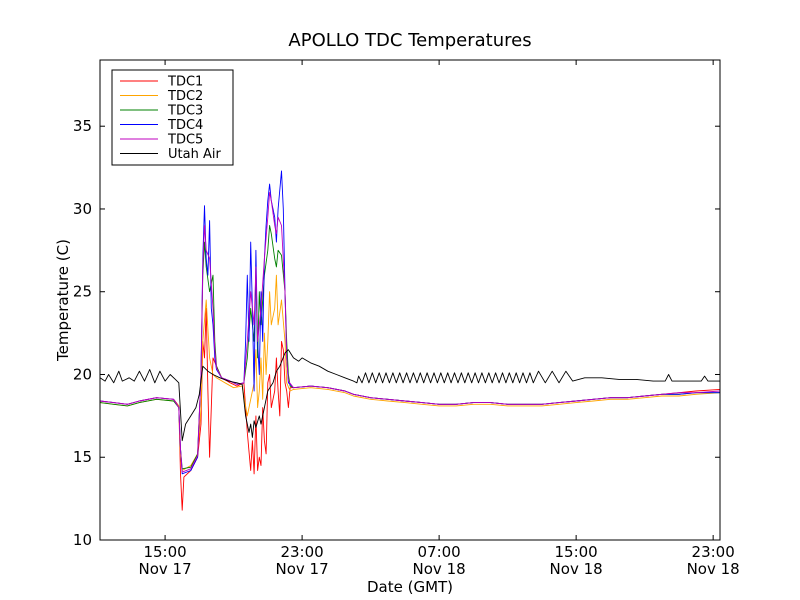 Image resolution: width=800 pixels, height=600 pixels. I want to click on series-line-utah-air, so click(409, 395).